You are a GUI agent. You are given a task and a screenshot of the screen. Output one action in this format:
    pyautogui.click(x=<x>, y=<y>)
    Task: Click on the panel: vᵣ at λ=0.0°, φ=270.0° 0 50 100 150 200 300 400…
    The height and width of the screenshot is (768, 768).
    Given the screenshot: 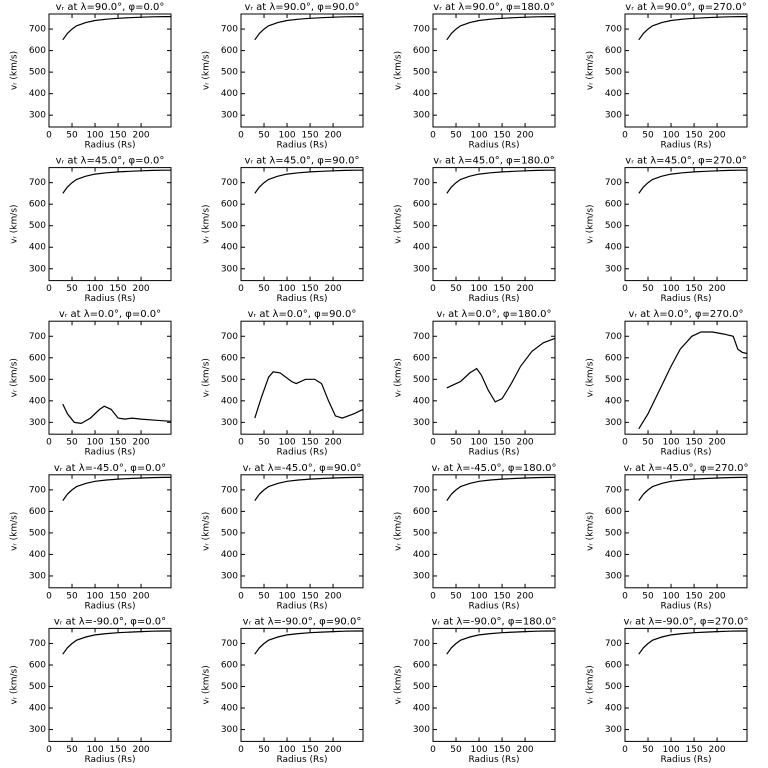 What is the action you would take?
    pyautogui.click(x=667, y=383)
    